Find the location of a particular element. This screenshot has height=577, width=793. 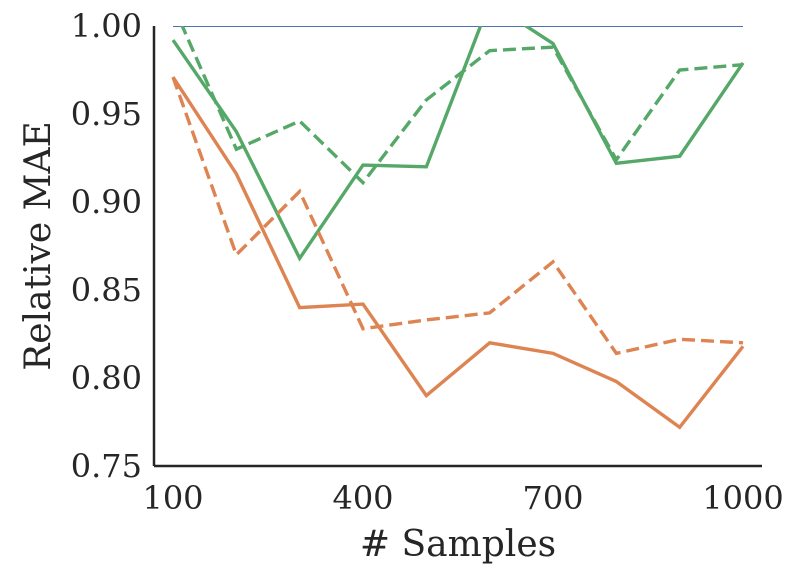

y-tick-label: 0.75 is located at coordinates (106, 466).